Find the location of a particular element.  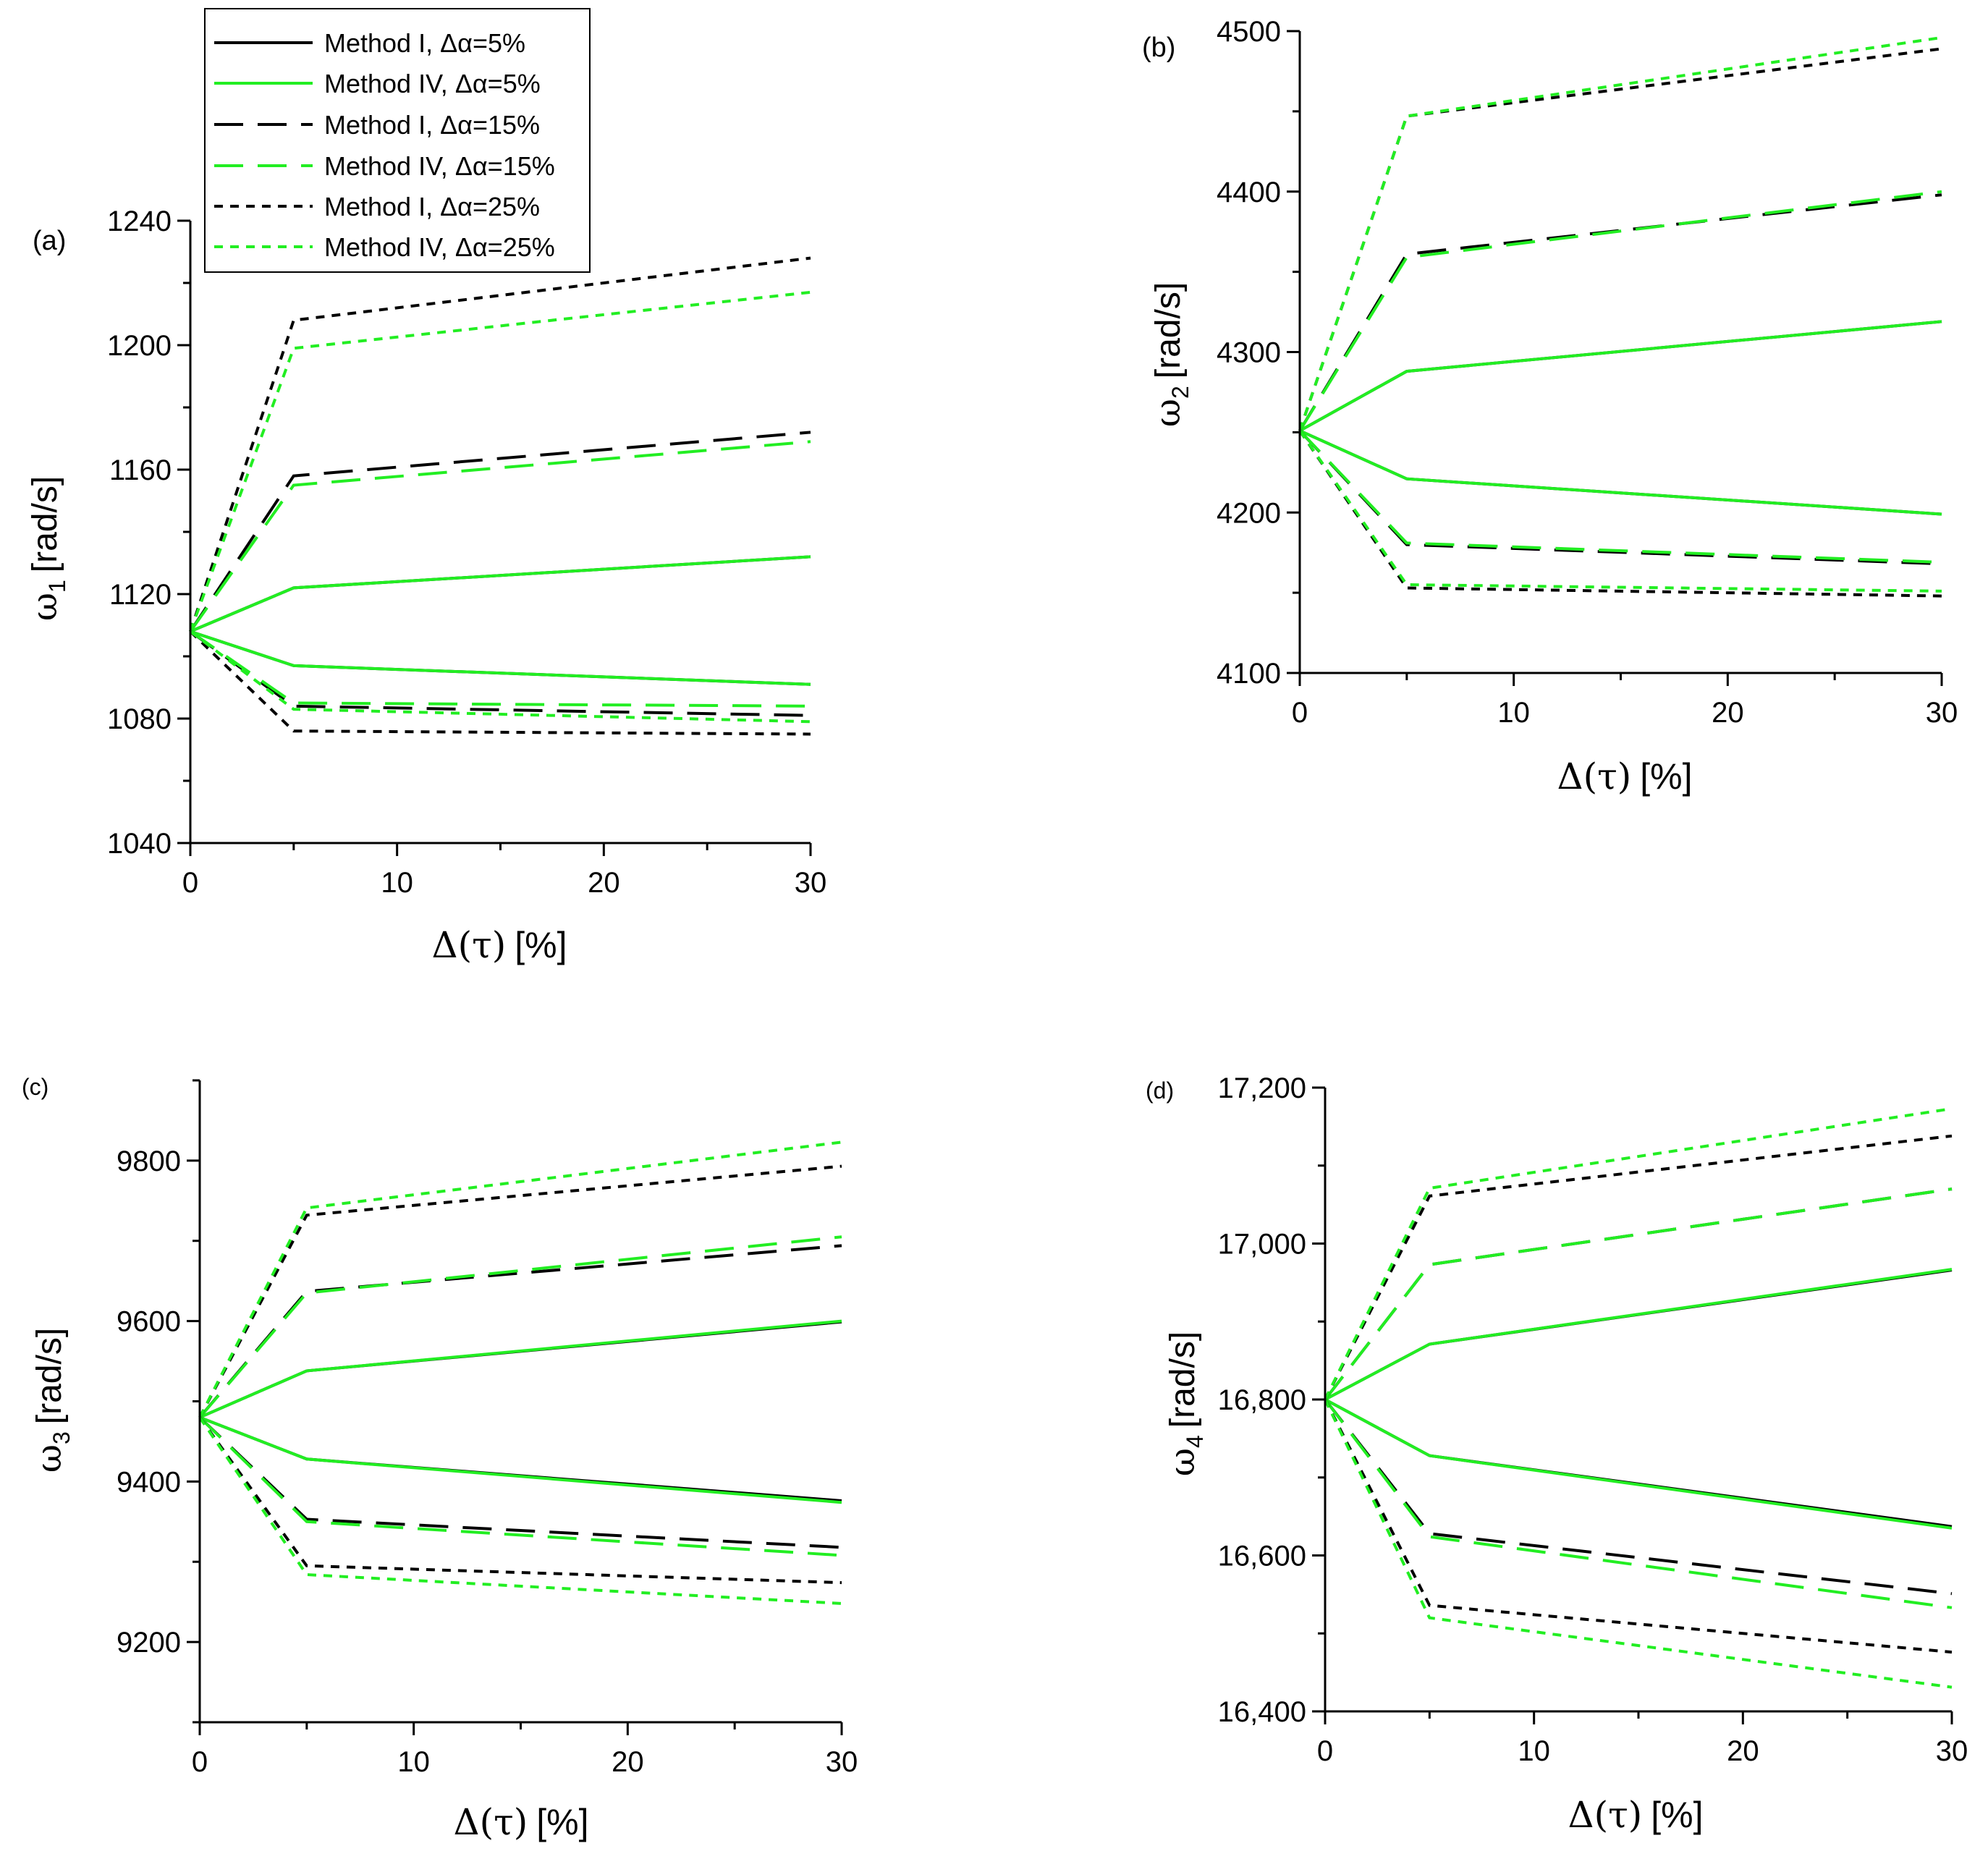

plot-area-c: 9200 9400 9600 9800 0 10 20 30 is located at coordinates (487, 1428).